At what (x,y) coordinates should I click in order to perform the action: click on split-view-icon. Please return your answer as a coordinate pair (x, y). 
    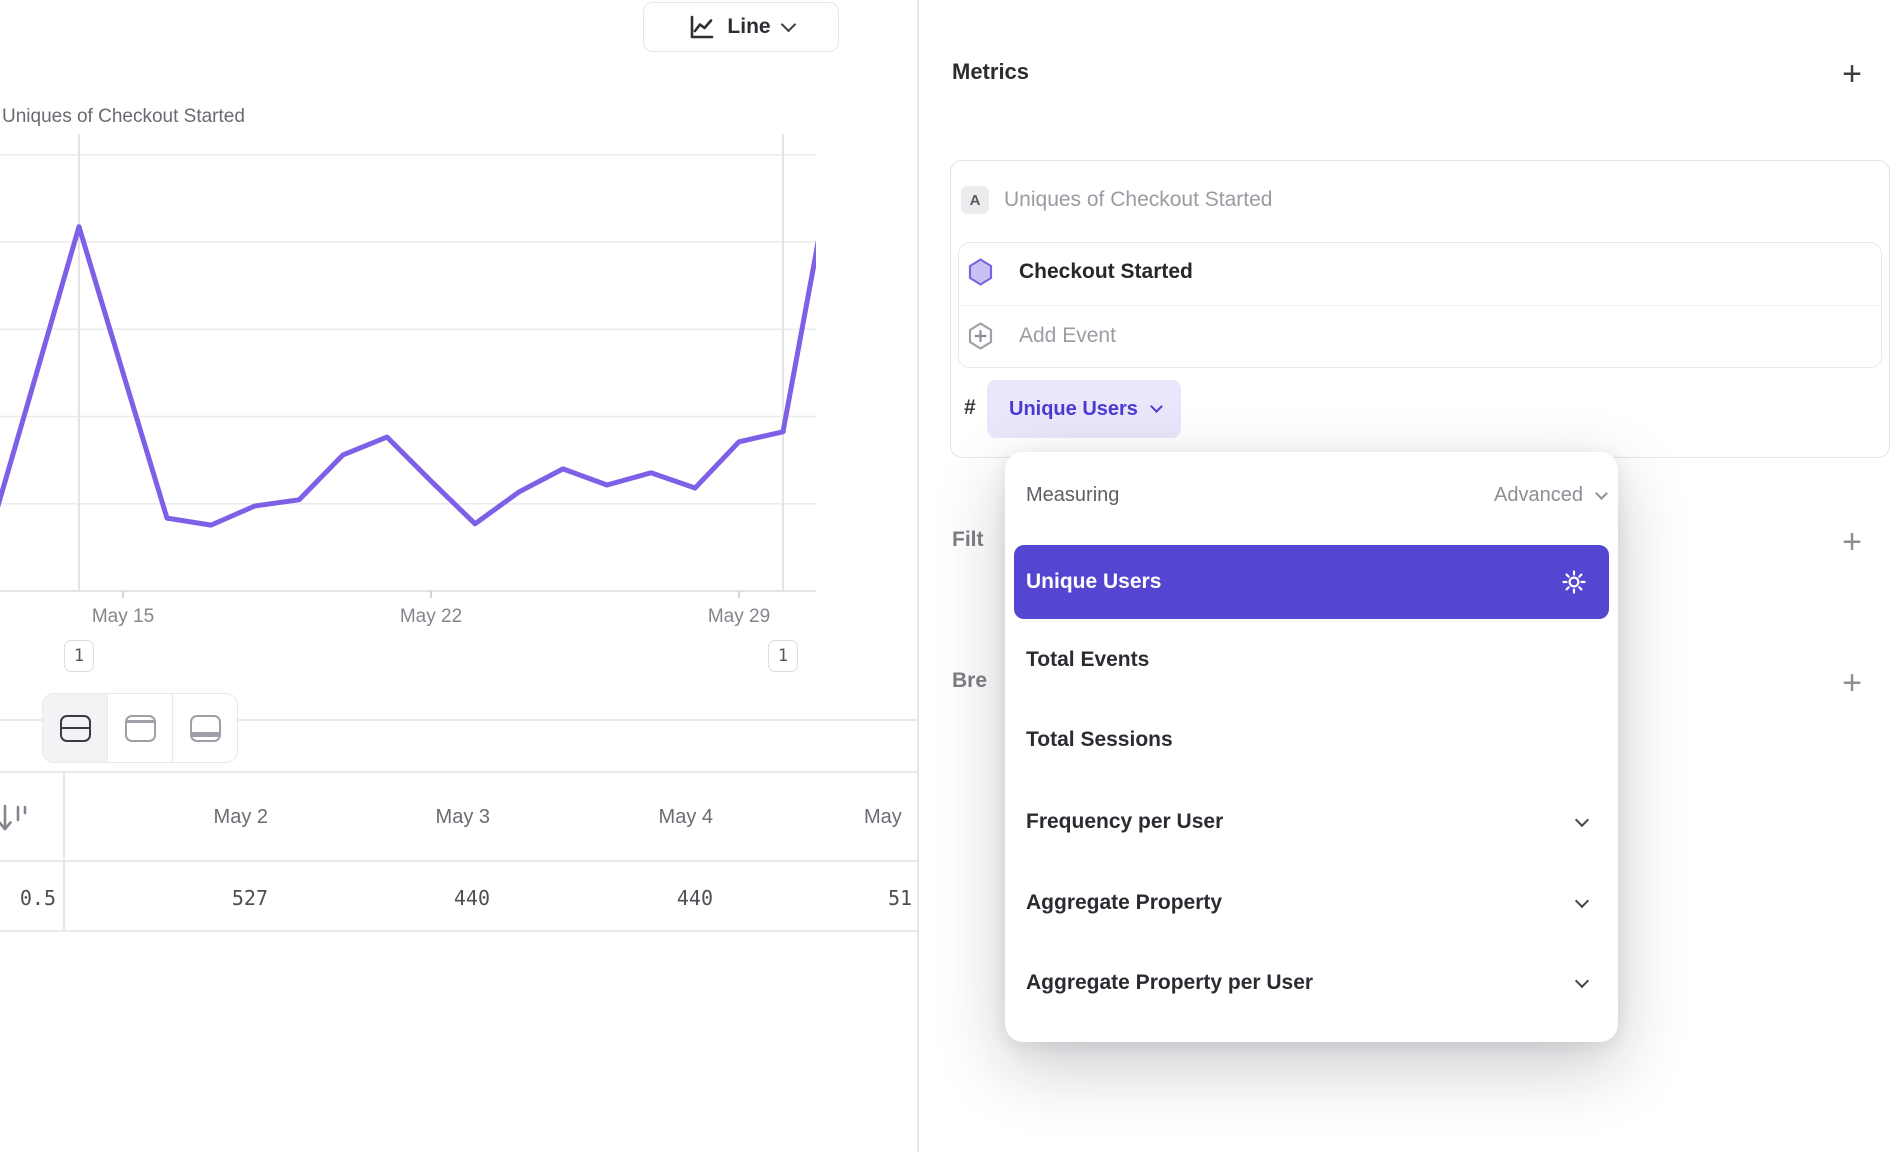
    Looking at the image, I should click on (75, 728).